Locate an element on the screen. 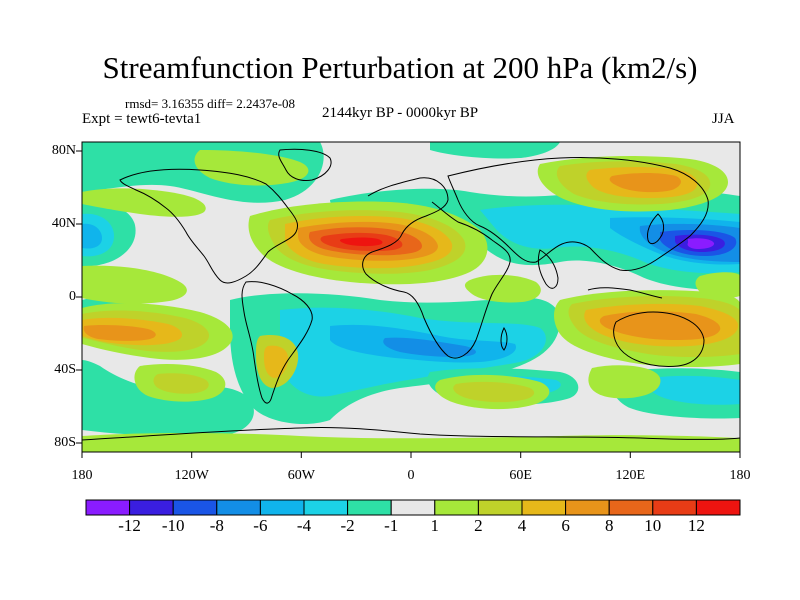 Image resolution: width=800 pixels, height=600 pixels. colorbar-tick-label: 8 is located at coordinates (609, 525).